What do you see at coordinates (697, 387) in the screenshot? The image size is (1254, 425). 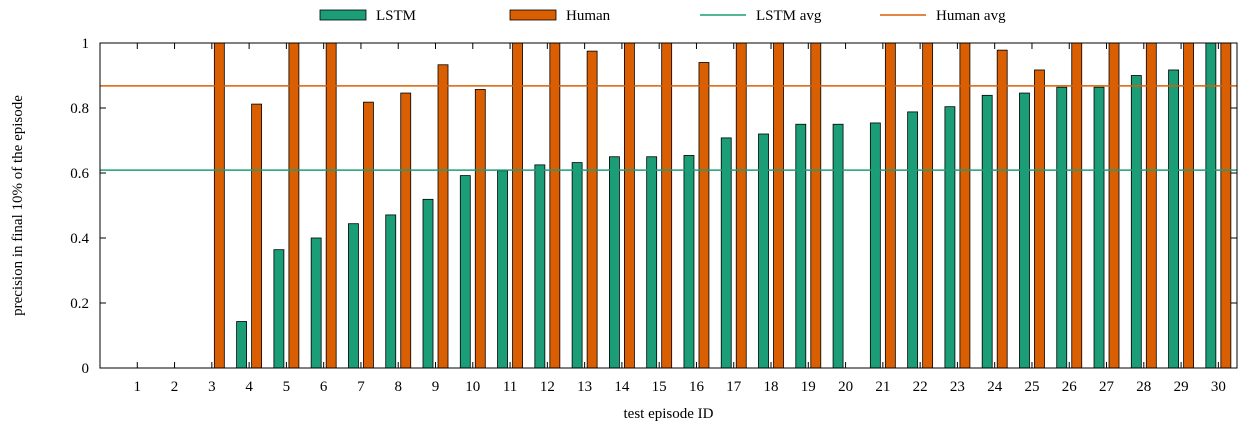 I see `x-tick-label: 16` at bounding box center [697, 387].